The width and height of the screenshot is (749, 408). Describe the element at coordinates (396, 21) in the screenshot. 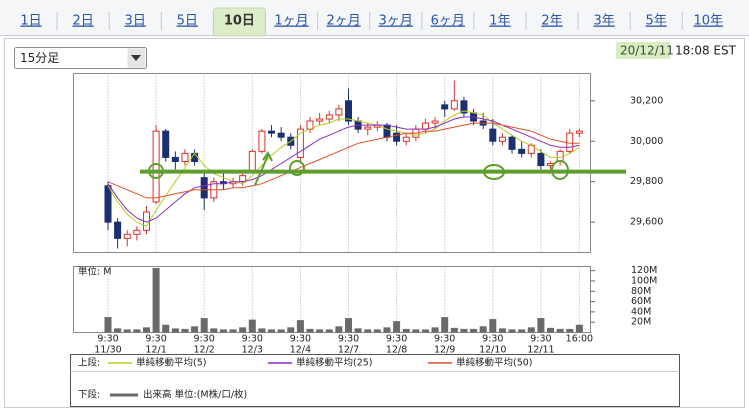

I see `tab: 3ヶ月` at that location.